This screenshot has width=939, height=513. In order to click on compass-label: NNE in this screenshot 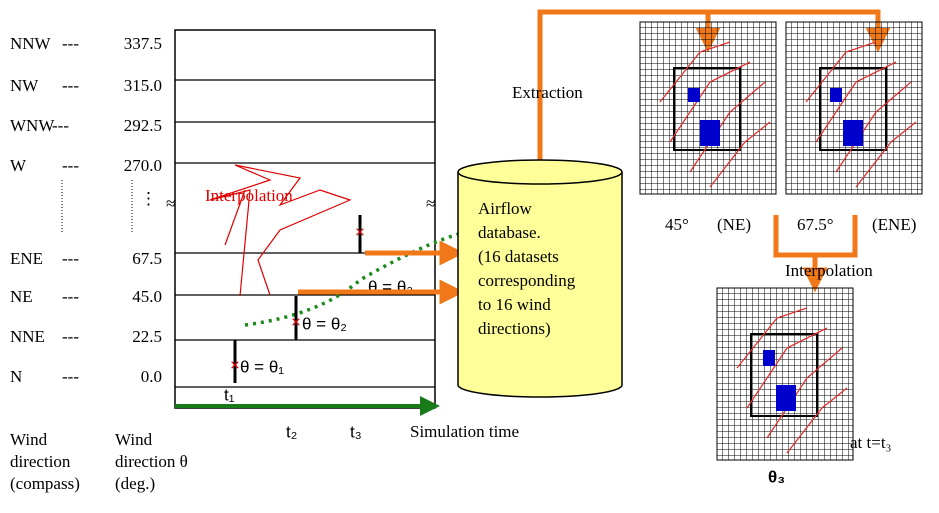, I will do `click(27, 336)`.